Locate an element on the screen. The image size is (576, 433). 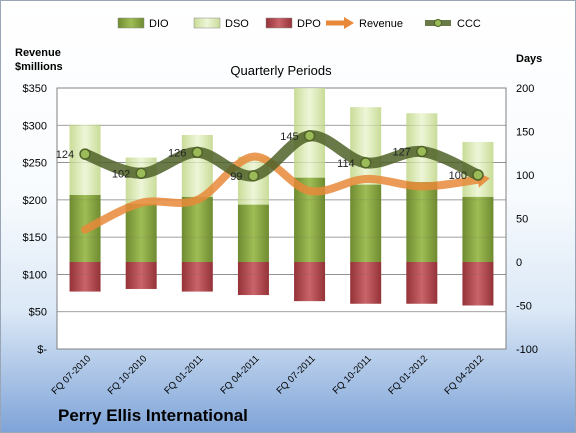
left-tick-label: $200 is located at coordinates (35, 201).